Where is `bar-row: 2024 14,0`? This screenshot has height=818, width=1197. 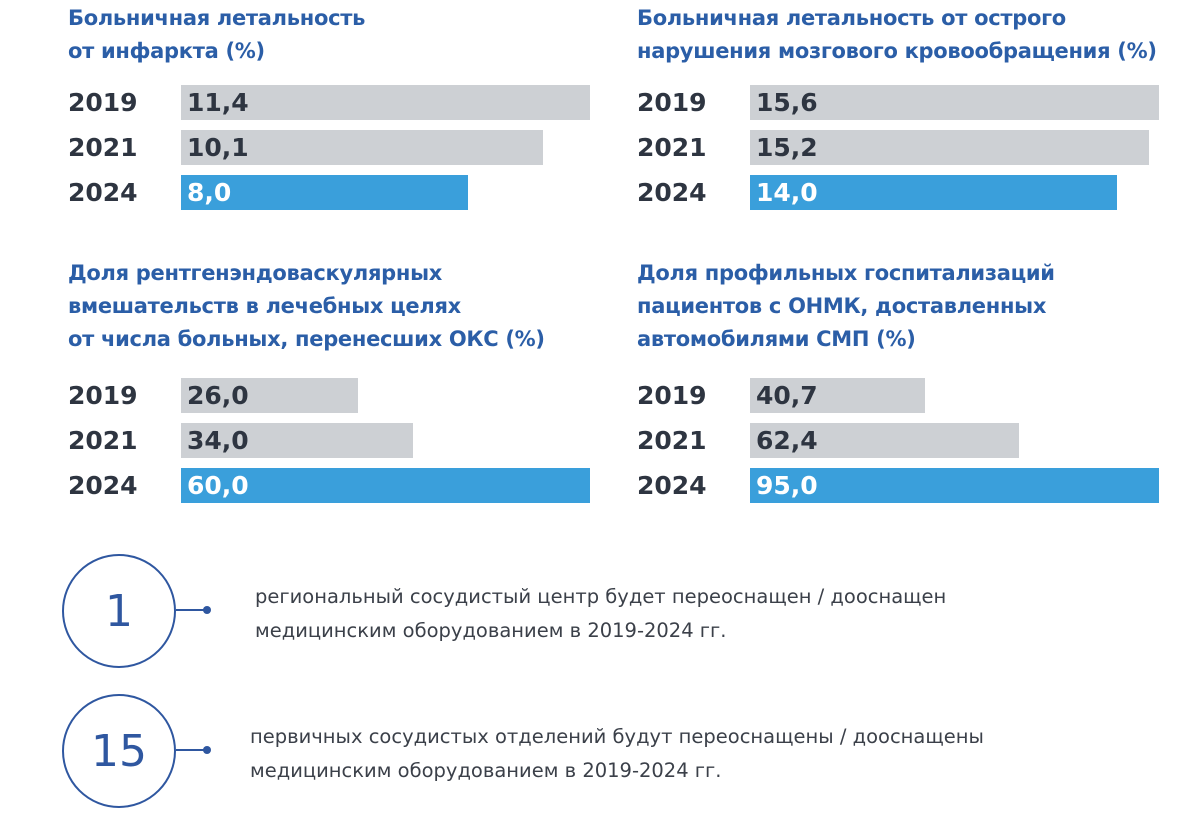
bar-row: 2024 14,0 is located at coordinates (897, 192).